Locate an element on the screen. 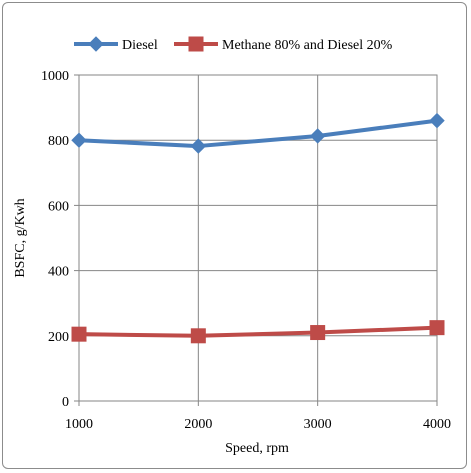 The width and height of the screenshot is (471, 473). y-tick-label: 400 is located at coordinates (58, 272).